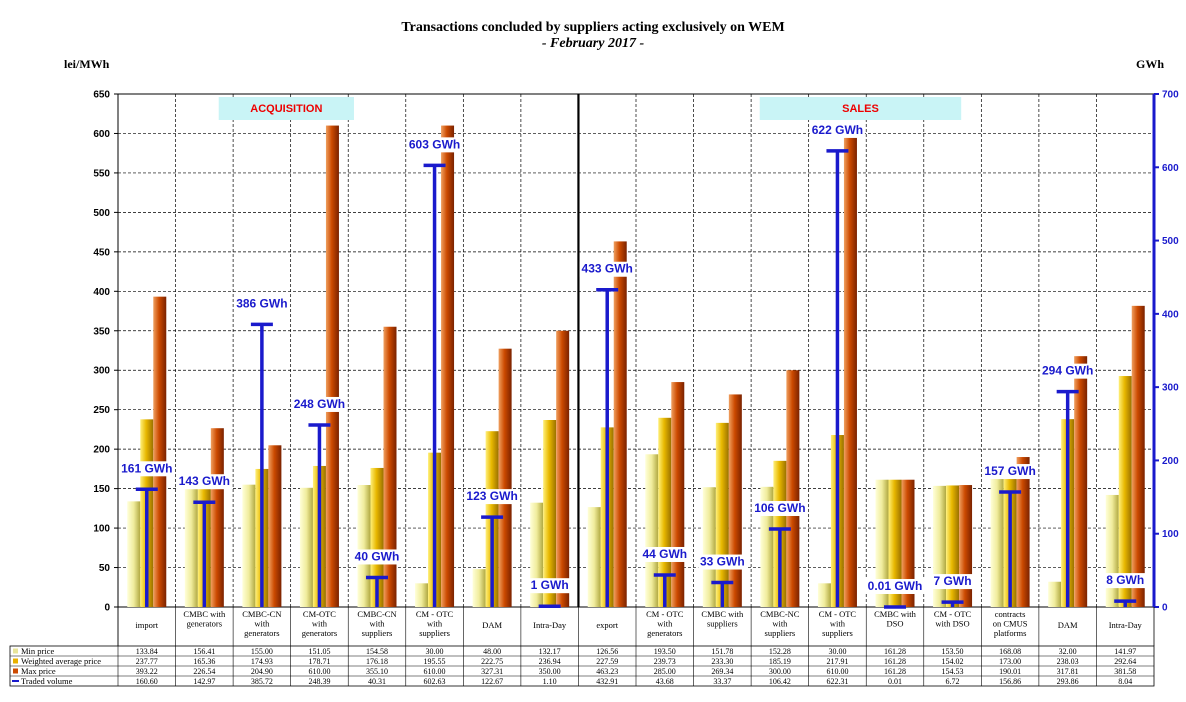 The image size is (1186, 702). What do you see at coordinates (492, 681) in the screenshot?
I see `table-cell: 122.67` at bounding box center [492, 681].